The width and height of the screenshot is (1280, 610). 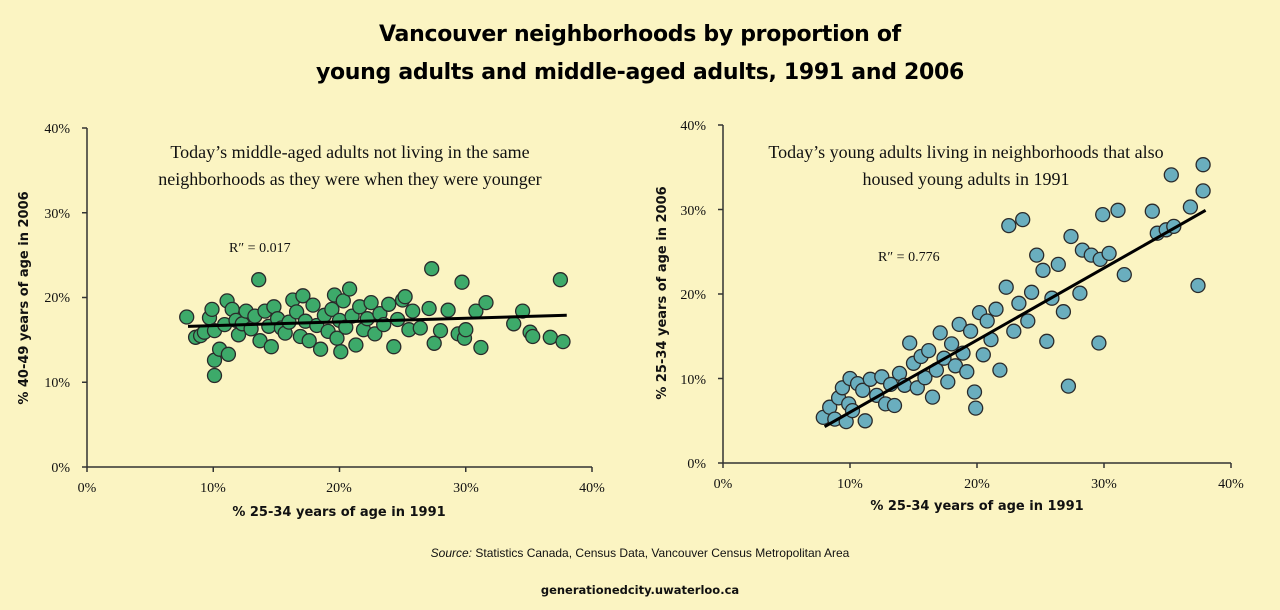 What do you see at coordinates (213, 488) in the screenshot?
I see `left-x-tick-10: 10%` at bounding box center [213, 488].